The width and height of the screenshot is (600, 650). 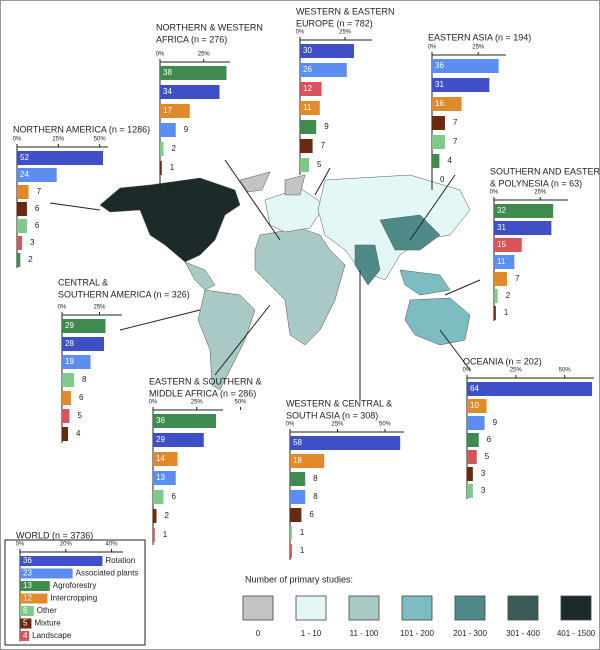 I want to click on chart-title: EASTERN & SOUTHERN &, so click(x=205, y=381).